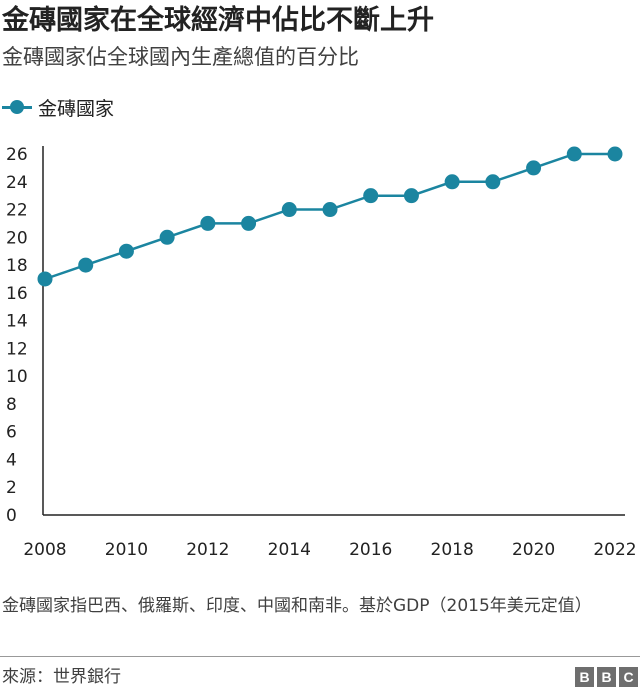  Describe the element at coordinates (17, 238) in the screenshot. I see `y-tick-label: 20` at that location.